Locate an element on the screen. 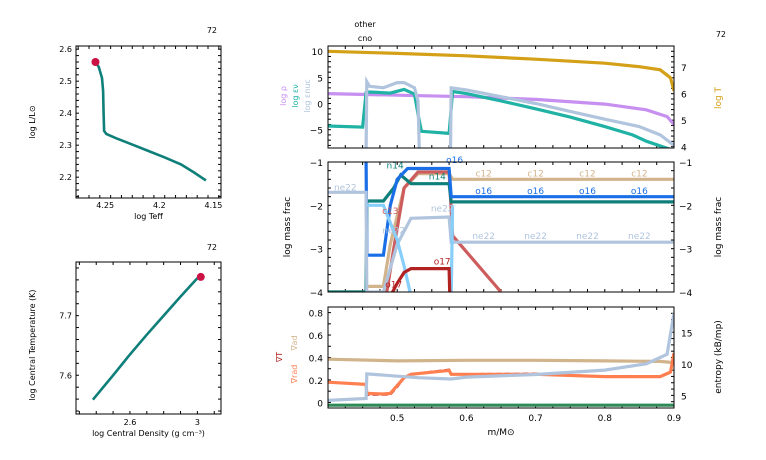 The height and width of the screenshot is (460, 766). y-tick-label-left: 0.6 is located at coordinates (316, 337).